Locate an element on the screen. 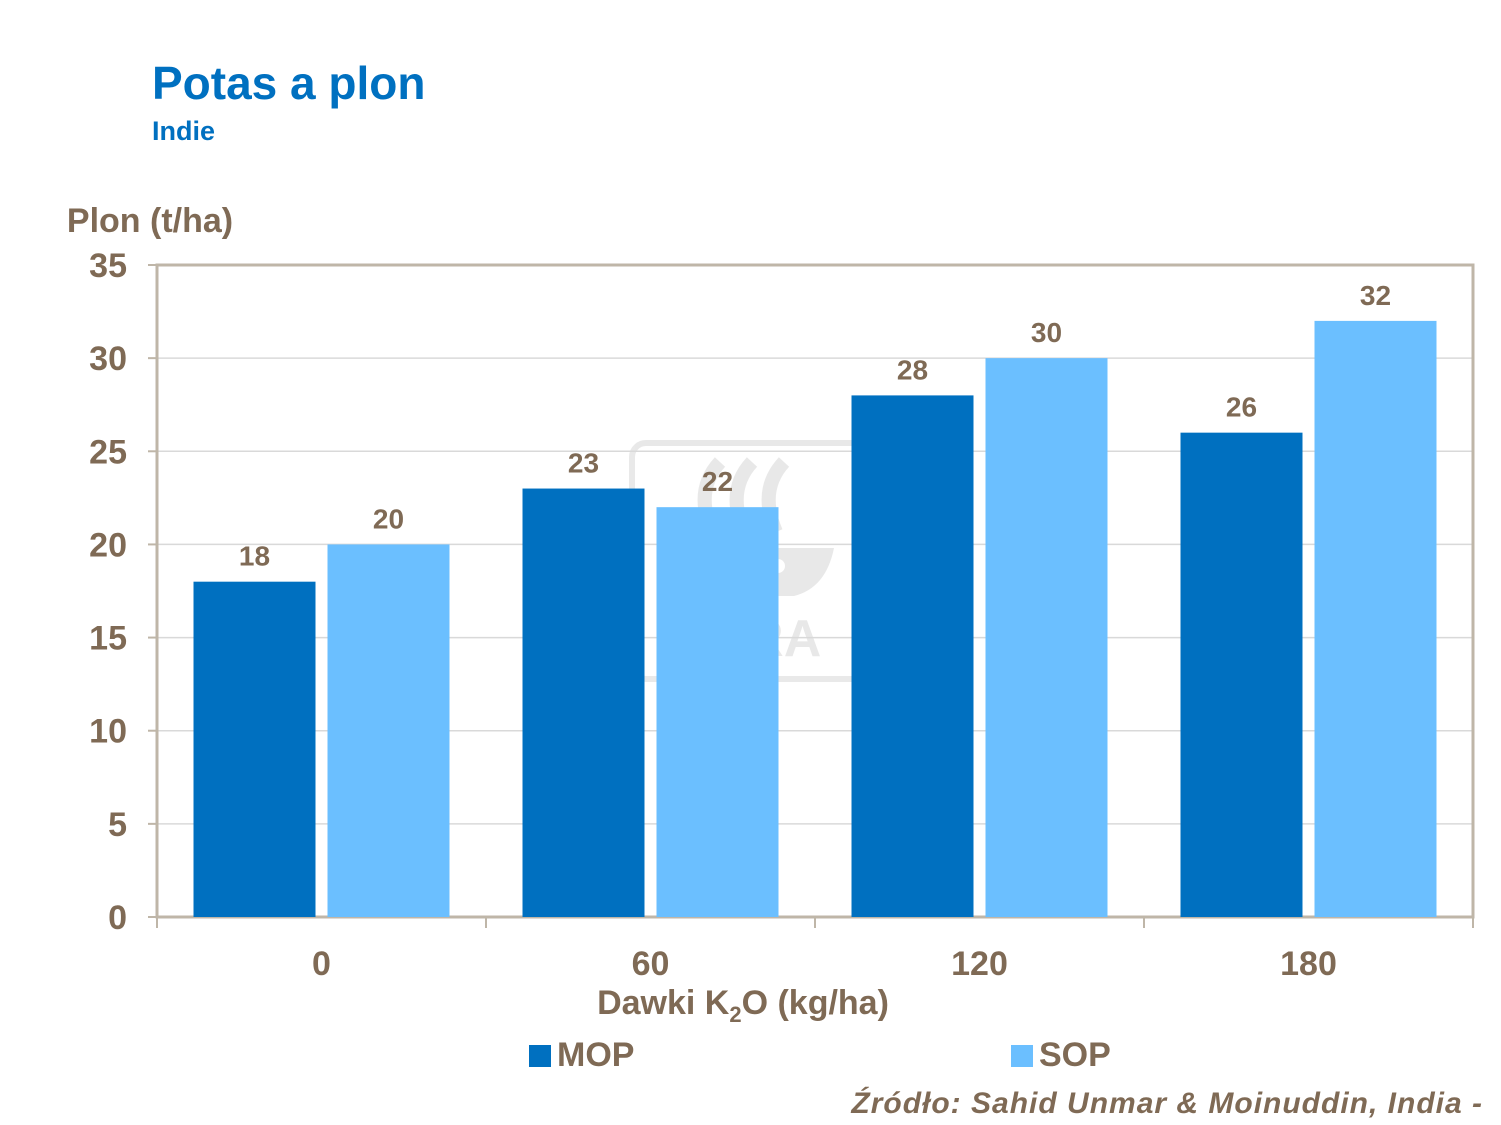 The image size is (1501, 1125). source-note: Źródło: Sahid Unmar & Moinuddin, India - is located at coordinates (1167, 1103).